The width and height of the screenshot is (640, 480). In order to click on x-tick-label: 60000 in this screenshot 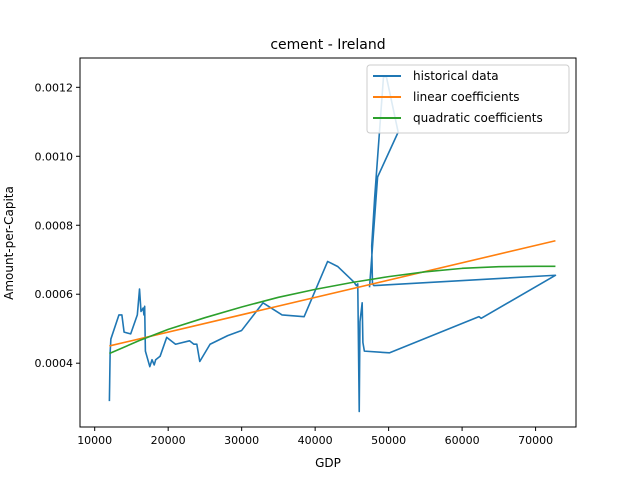, I will do `click(462, 440)`.